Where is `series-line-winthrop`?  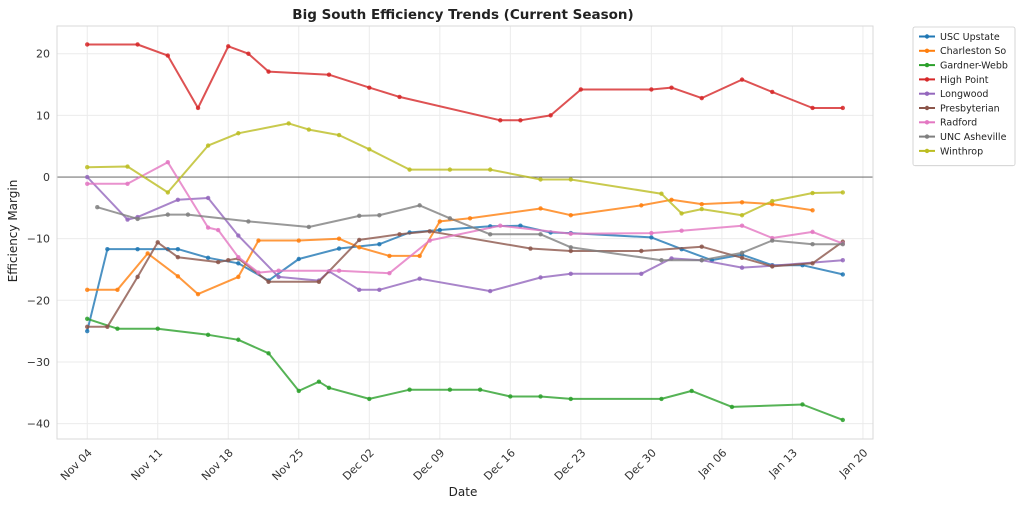 series-line-winthrop is located at coordinates (465, 169).